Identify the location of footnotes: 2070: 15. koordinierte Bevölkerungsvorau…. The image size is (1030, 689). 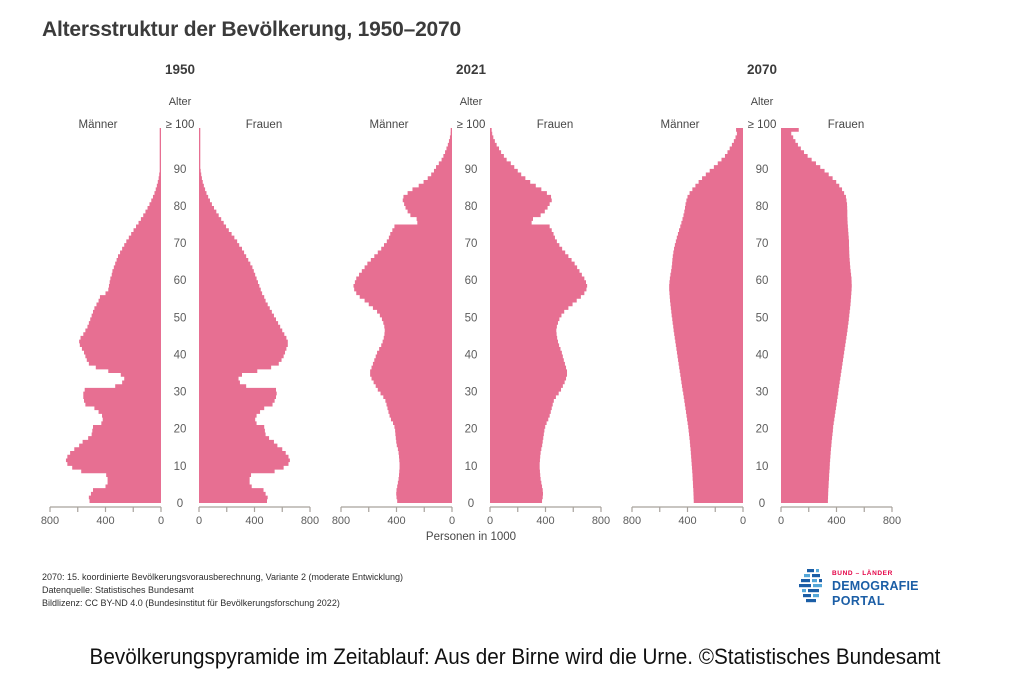
(222, 590).